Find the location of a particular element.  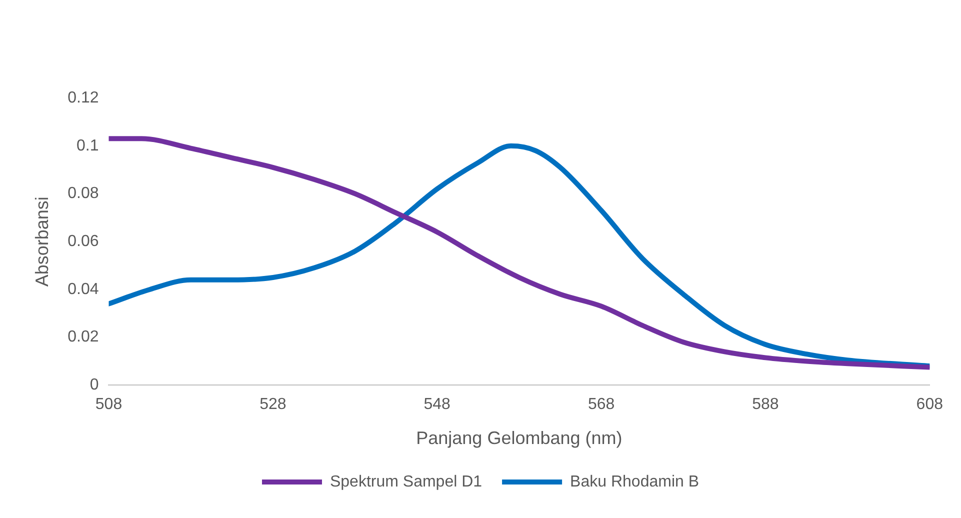

y-axis-title: Absorbansi is located at coordinates (42, 241).